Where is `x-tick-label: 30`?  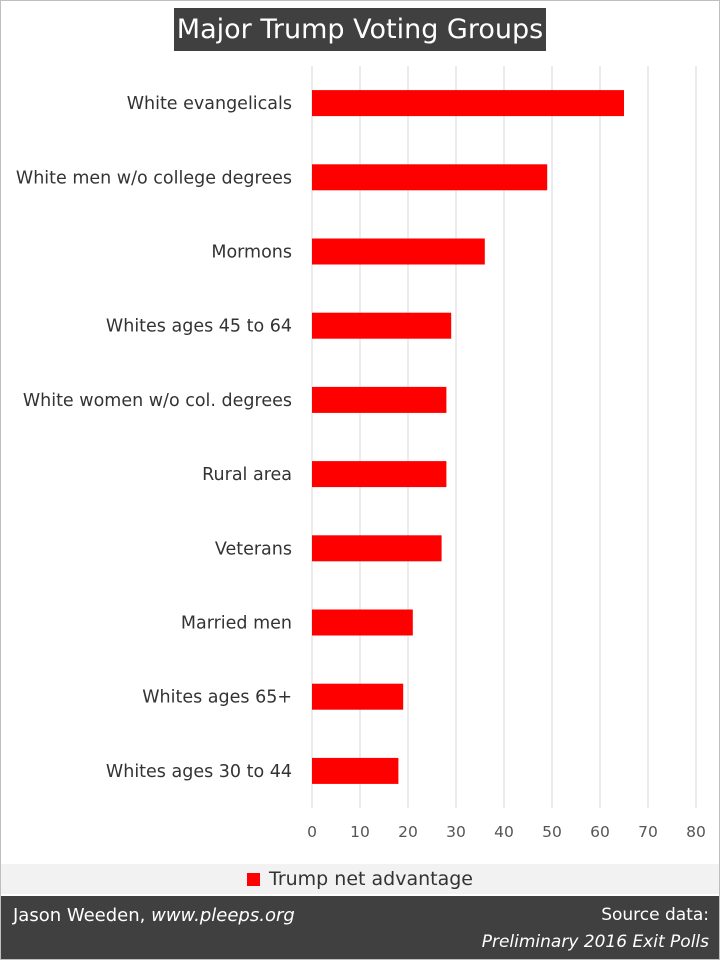
x-tick-label: 30 is located at coordinates (456, 832).